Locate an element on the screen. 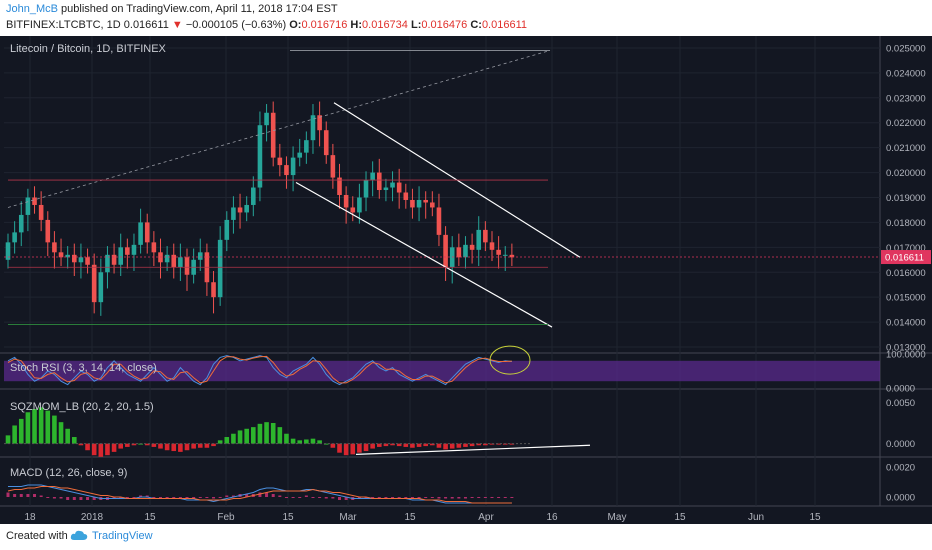 The width and height of the screenshot is (932, 550). author-link: John_McB is located at coordinates (32, 9).